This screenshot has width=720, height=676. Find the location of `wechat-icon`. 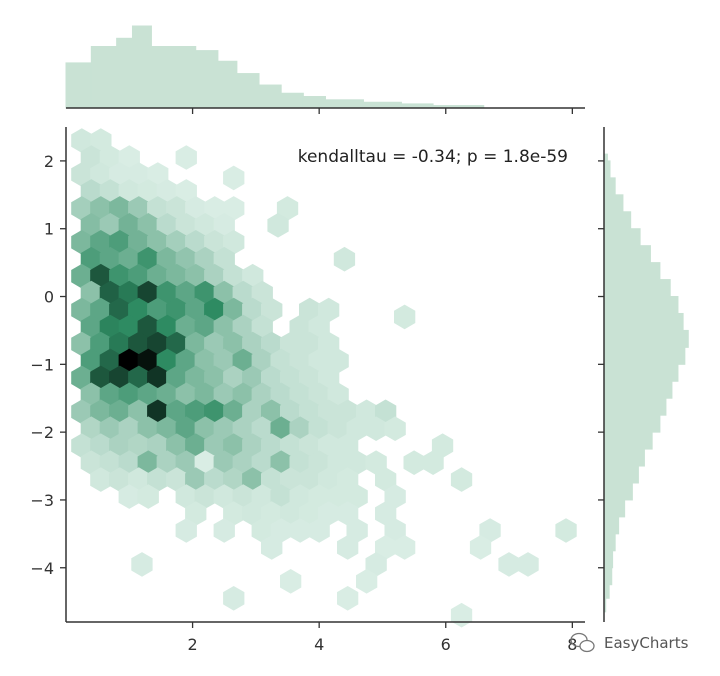

wechat-icon is located at coordinates (582, 642).